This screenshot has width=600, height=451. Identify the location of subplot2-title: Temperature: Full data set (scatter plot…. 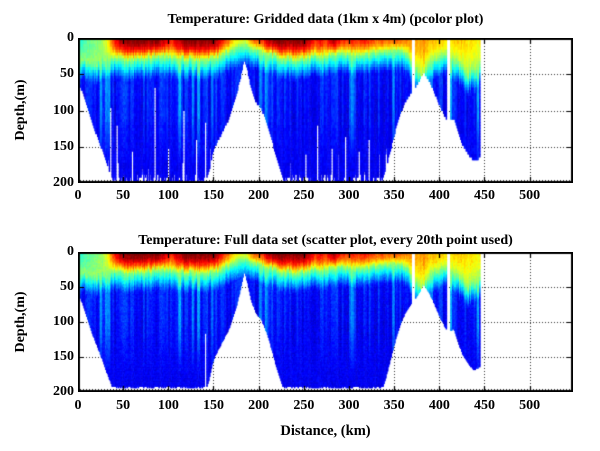
(325, 240).